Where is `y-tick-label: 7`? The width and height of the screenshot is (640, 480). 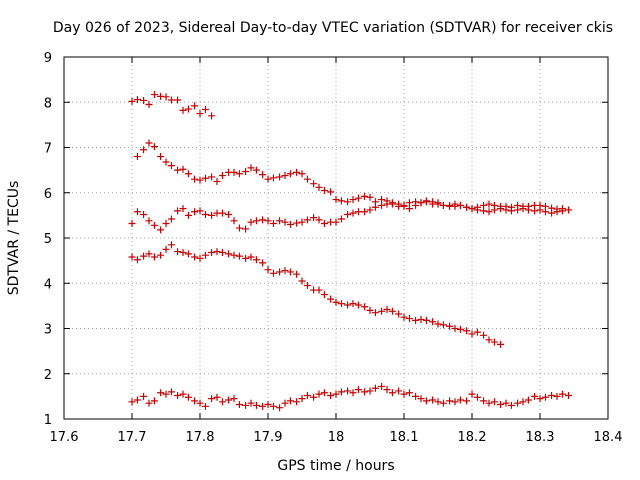
y-tick-label: 7 is located at coordinates (48, 149).